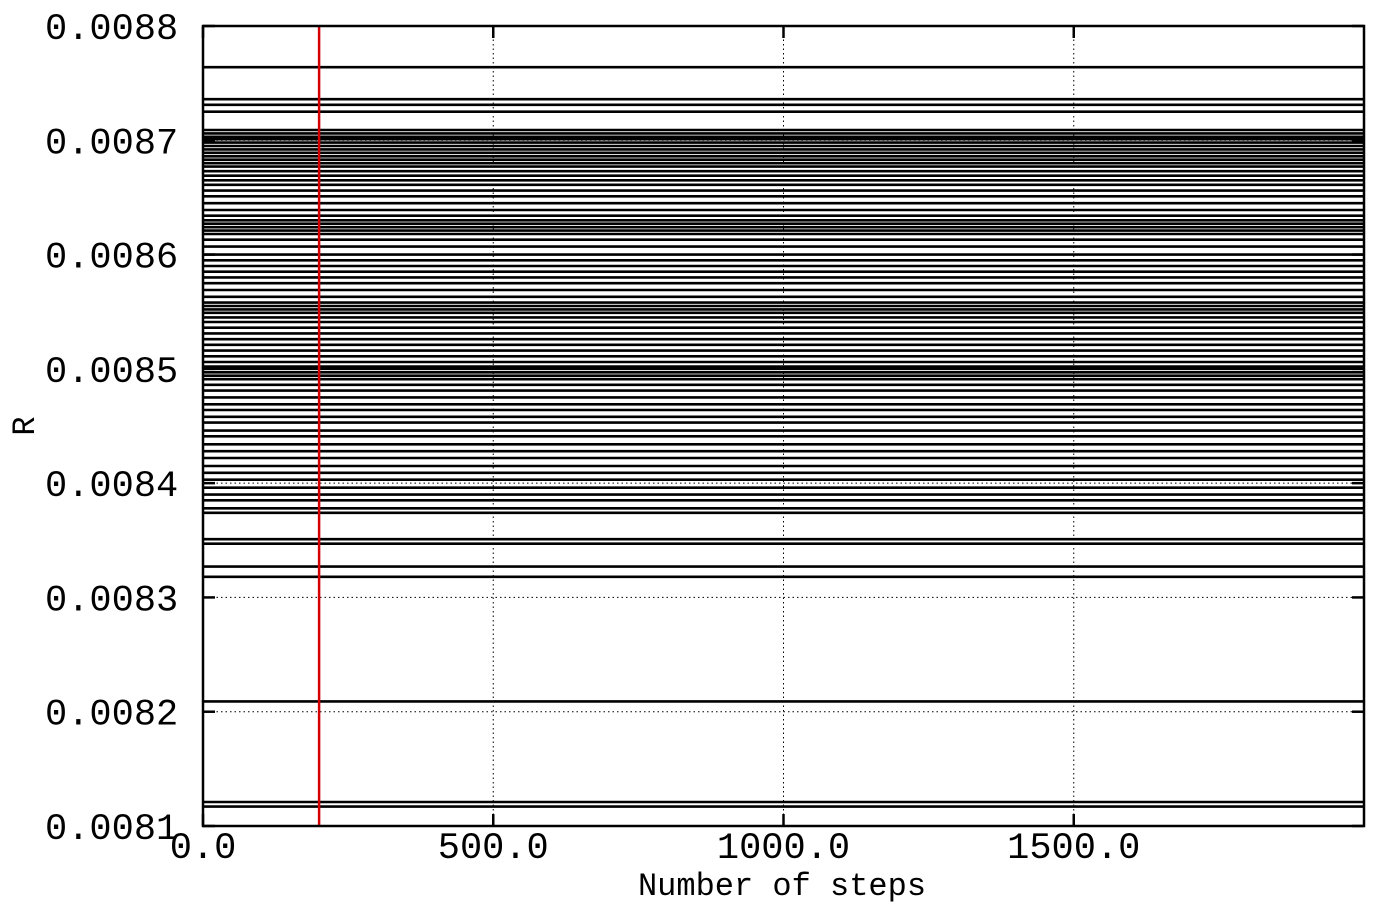  I want to click on y-tick-label: 0.0087, so click(111, 144).